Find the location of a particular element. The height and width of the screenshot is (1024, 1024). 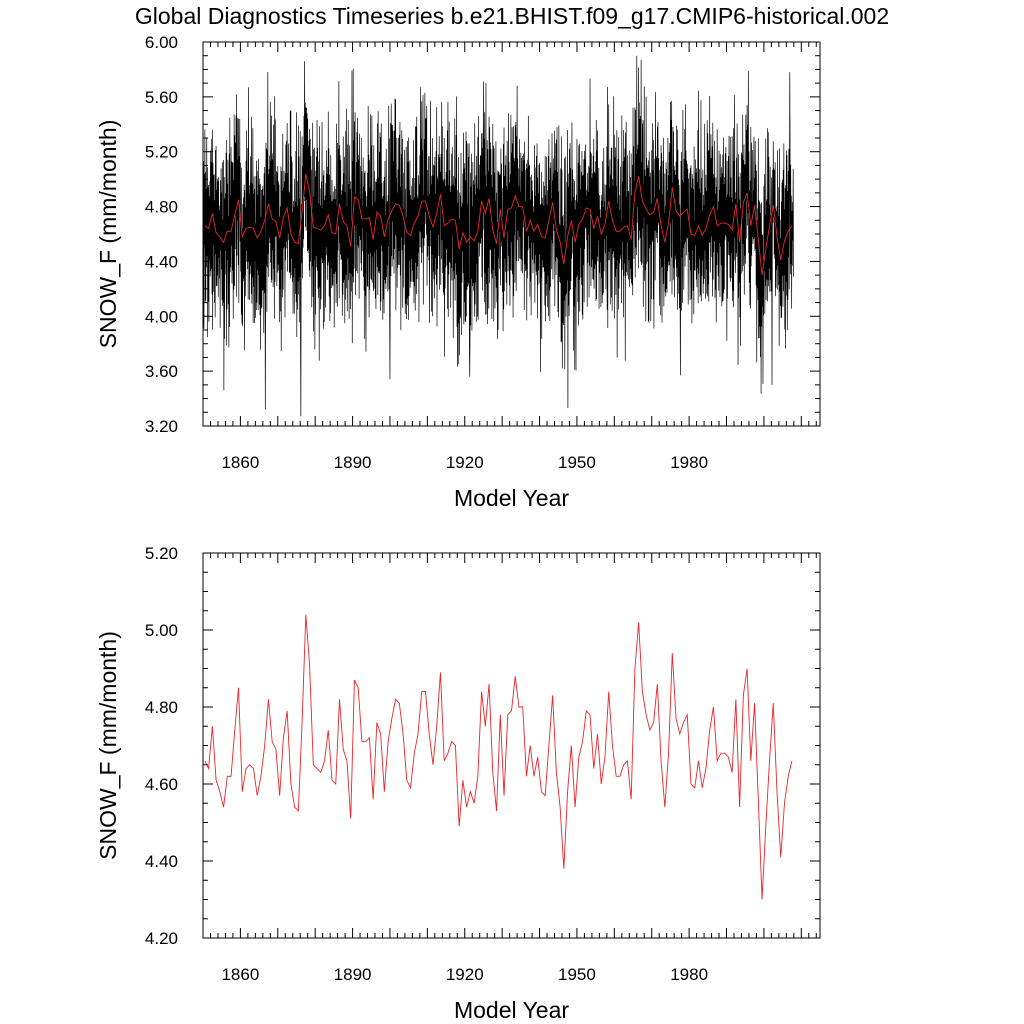

y-tick-label: 4.20 is located at coordinates (161, 938).